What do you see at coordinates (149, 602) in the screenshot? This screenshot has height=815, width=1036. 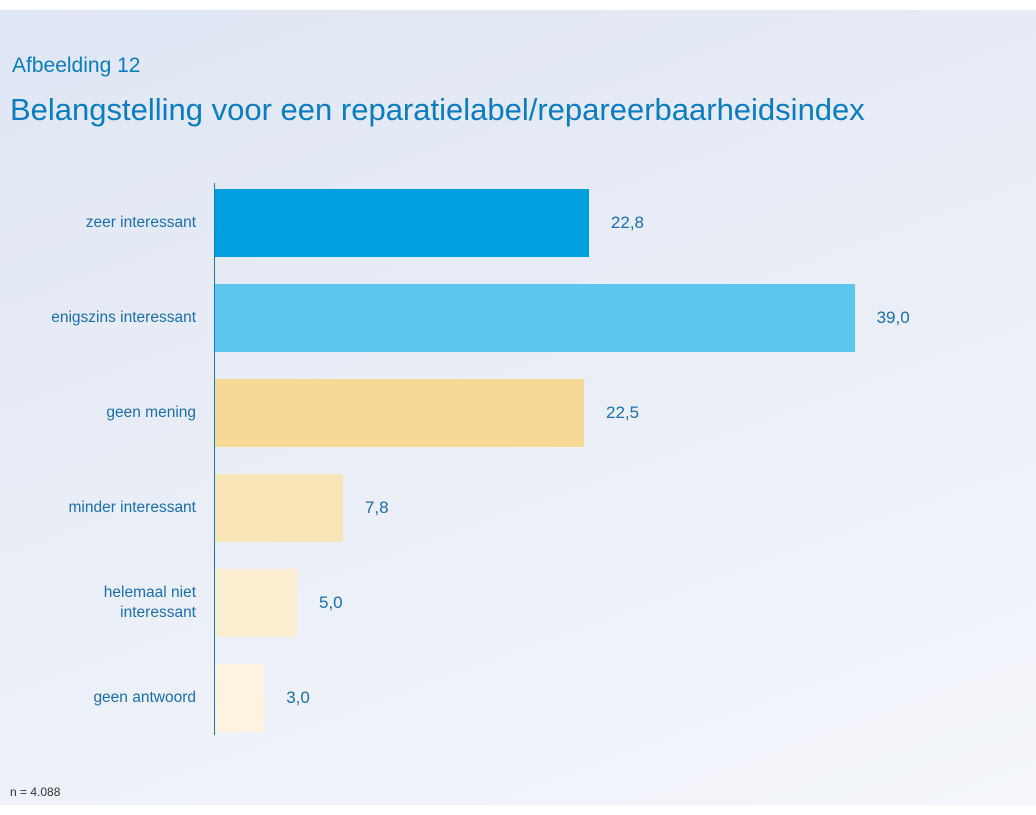 I see `y-tick-label: helemaal niet interessant` at bounding box center [149, 602].